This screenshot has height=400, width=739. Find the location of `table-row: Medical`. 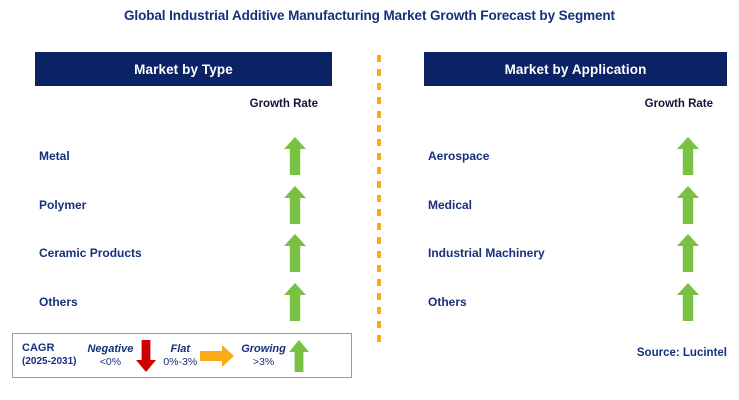

table-row: Medical is located at coordinates (575, 205).